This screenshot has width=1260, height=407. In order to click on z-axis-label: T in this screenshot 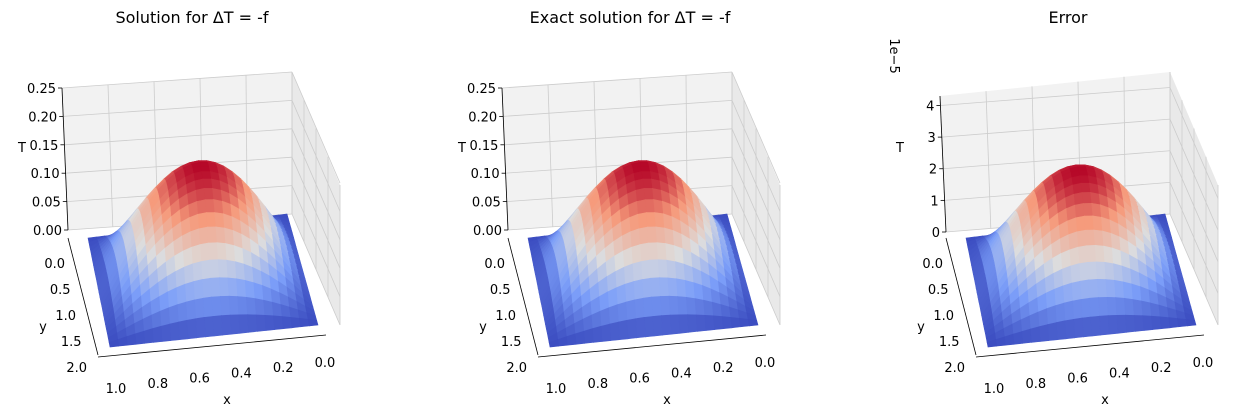, I will do `click(461, 148)`.